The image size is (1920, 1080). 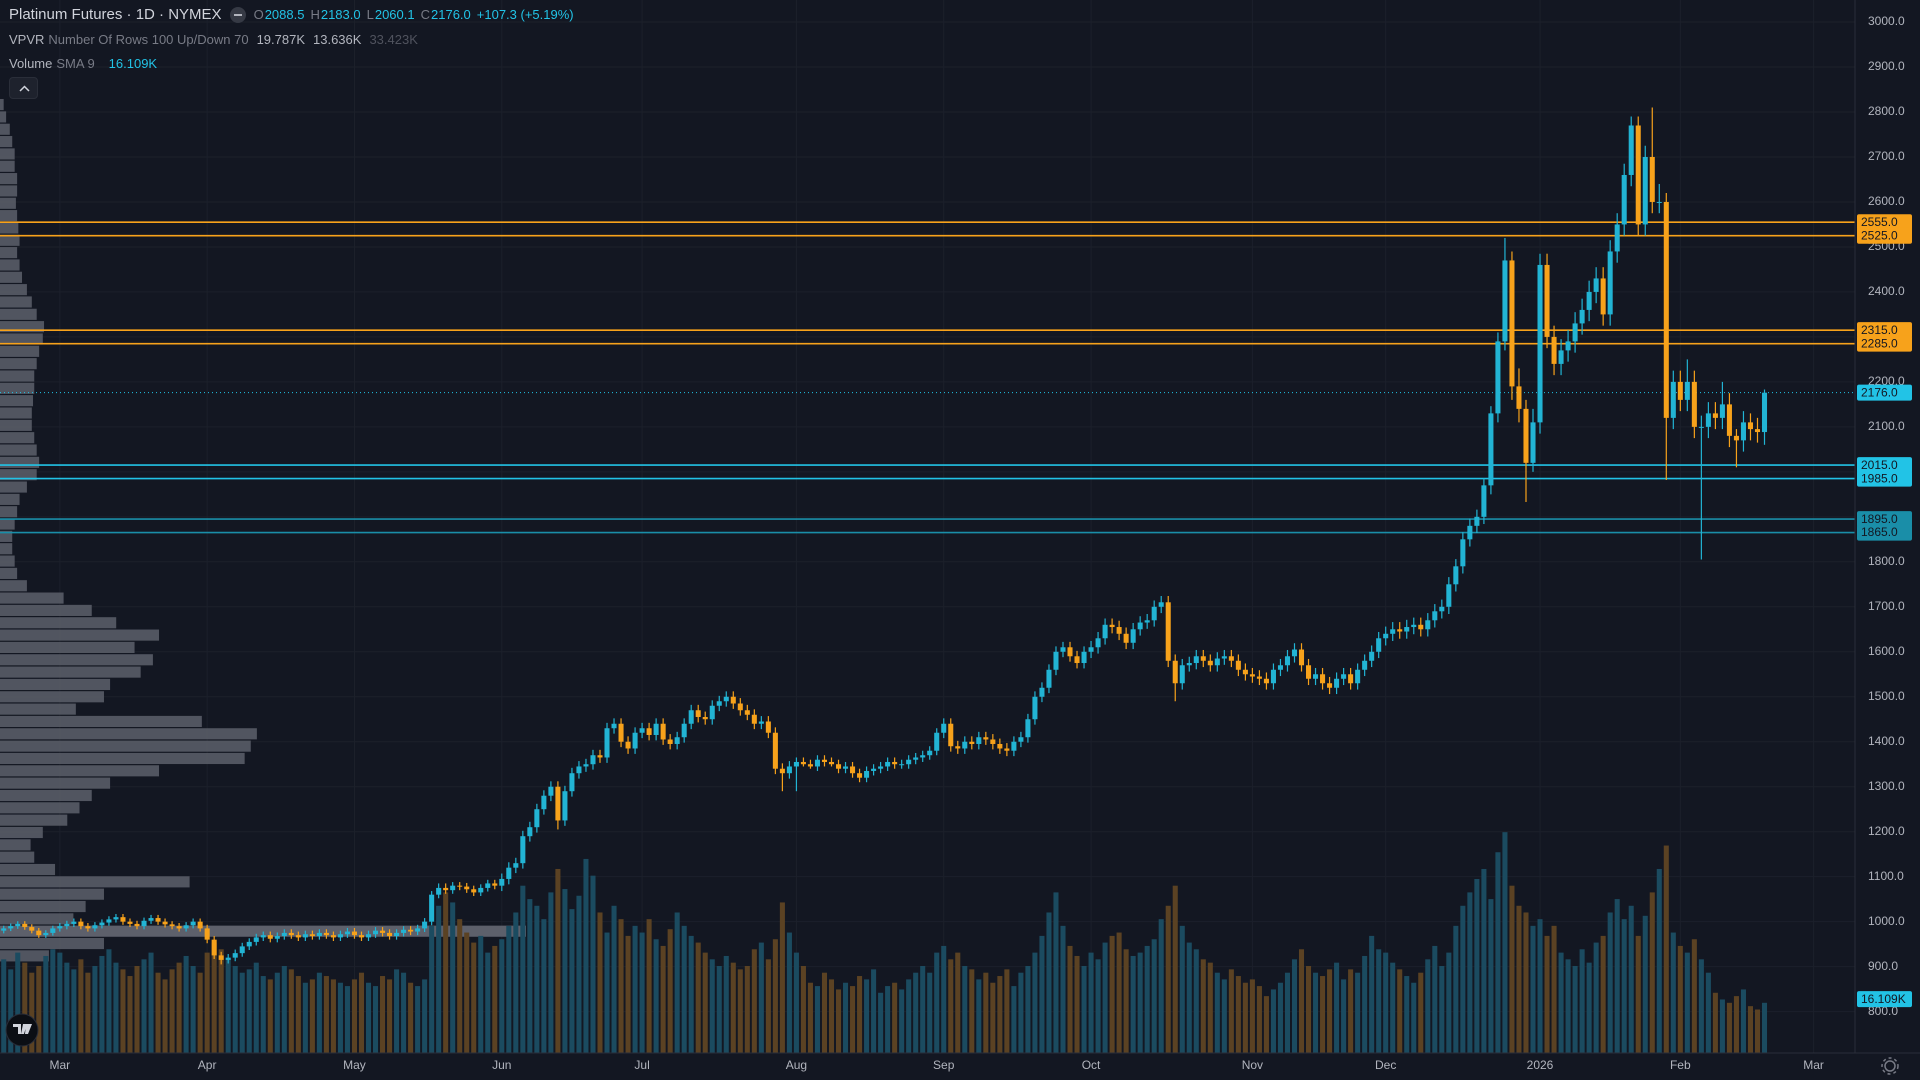 I want to click on chevron, so click(x=24, y=88).